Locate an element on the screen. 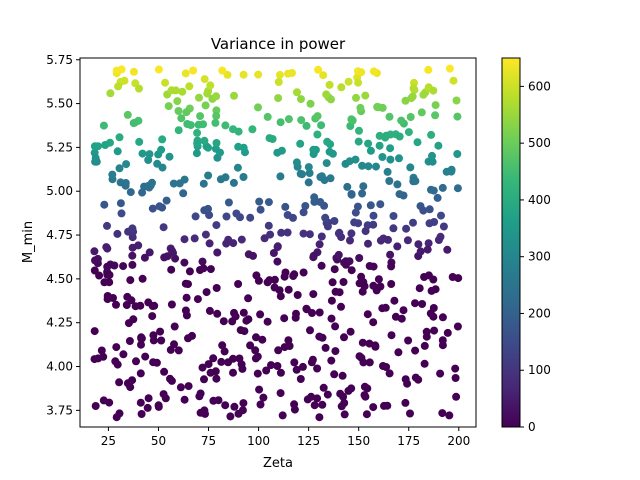  x-axis-label: Zeta is located at coordinates (278, 463).